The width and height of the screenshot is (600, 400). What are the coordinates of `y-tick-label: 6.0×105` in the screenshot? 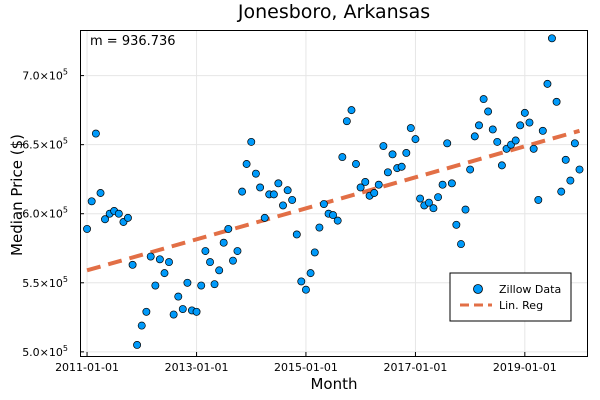 It's located at (45, 213).